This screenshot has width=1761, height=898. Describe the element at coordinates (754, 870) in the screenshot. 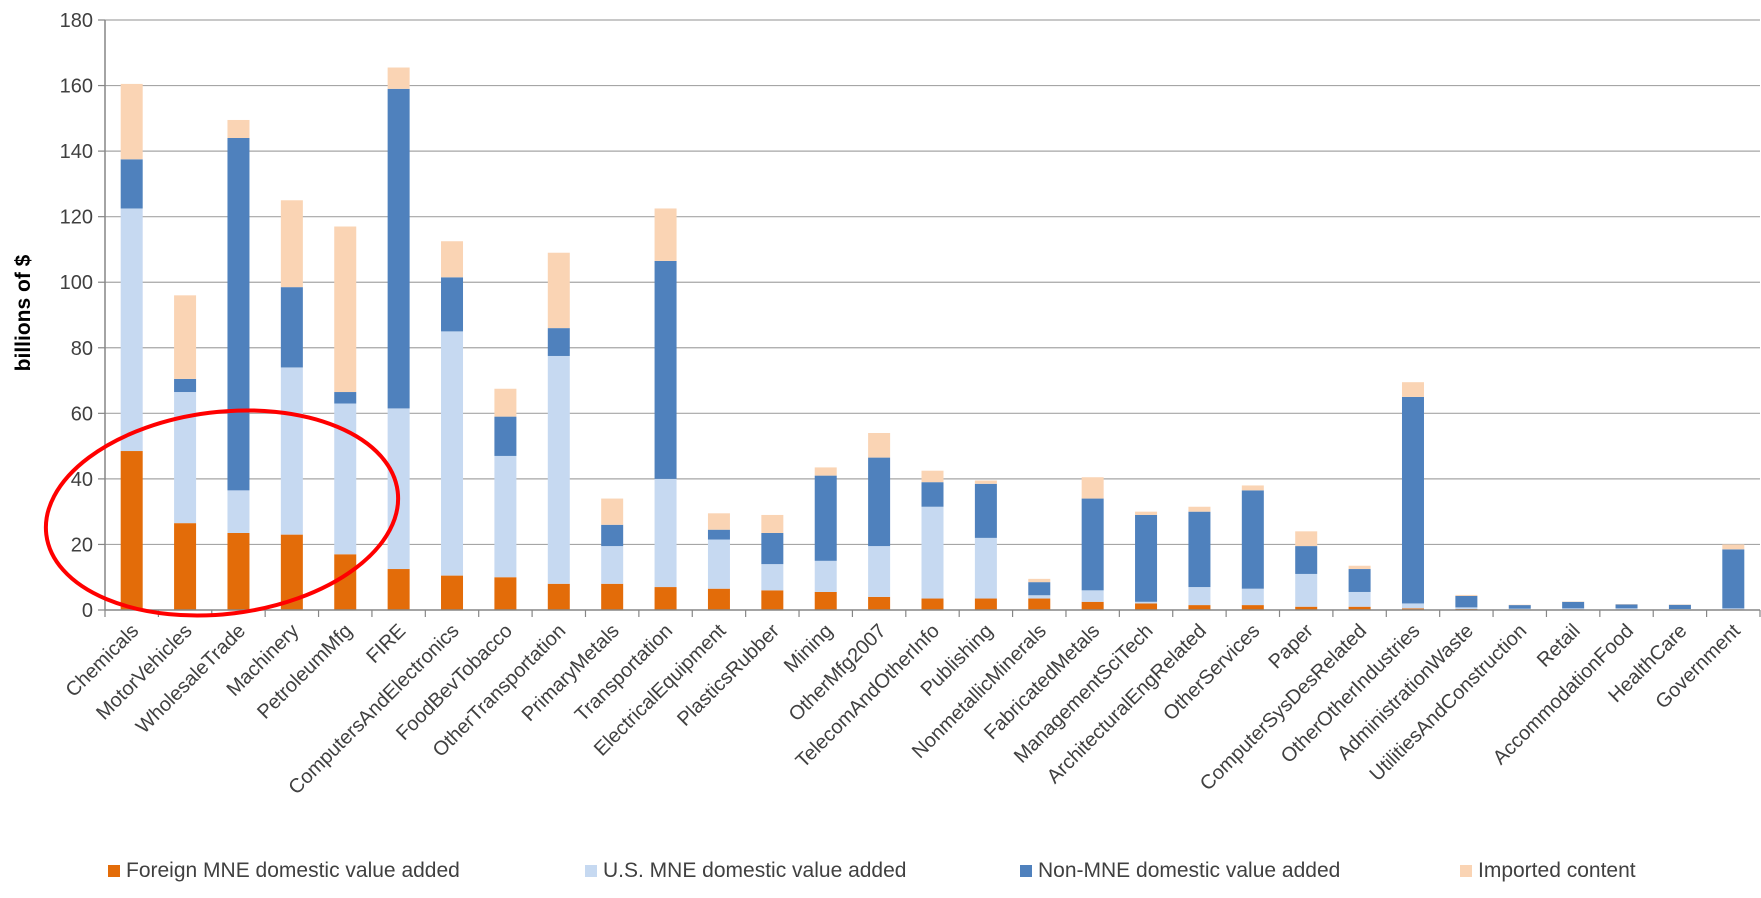

I see `legend-entry: U.S. MNE domestic value added` at that location.